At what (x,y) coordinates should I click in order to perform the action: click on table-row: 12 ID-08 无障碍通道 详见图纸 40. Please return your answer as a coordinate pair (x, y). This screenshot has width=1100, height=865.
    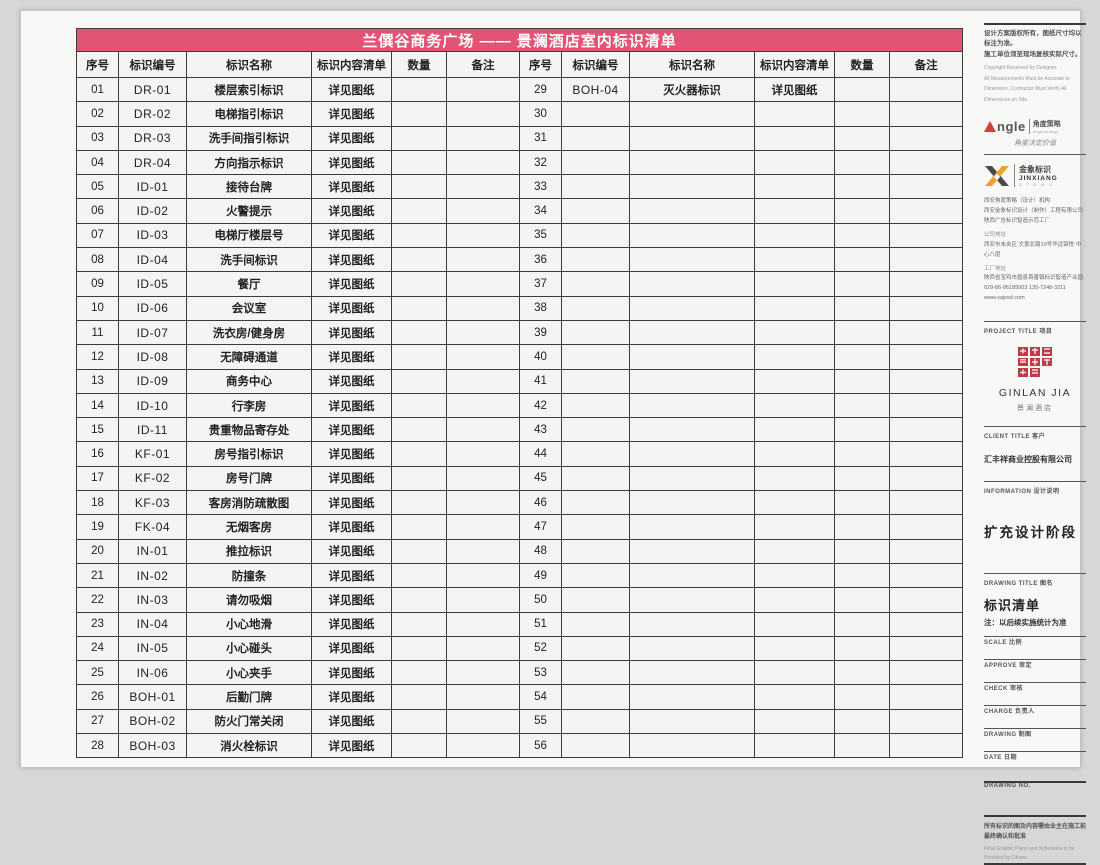
    Looking at the image, I should click on (520, 357).